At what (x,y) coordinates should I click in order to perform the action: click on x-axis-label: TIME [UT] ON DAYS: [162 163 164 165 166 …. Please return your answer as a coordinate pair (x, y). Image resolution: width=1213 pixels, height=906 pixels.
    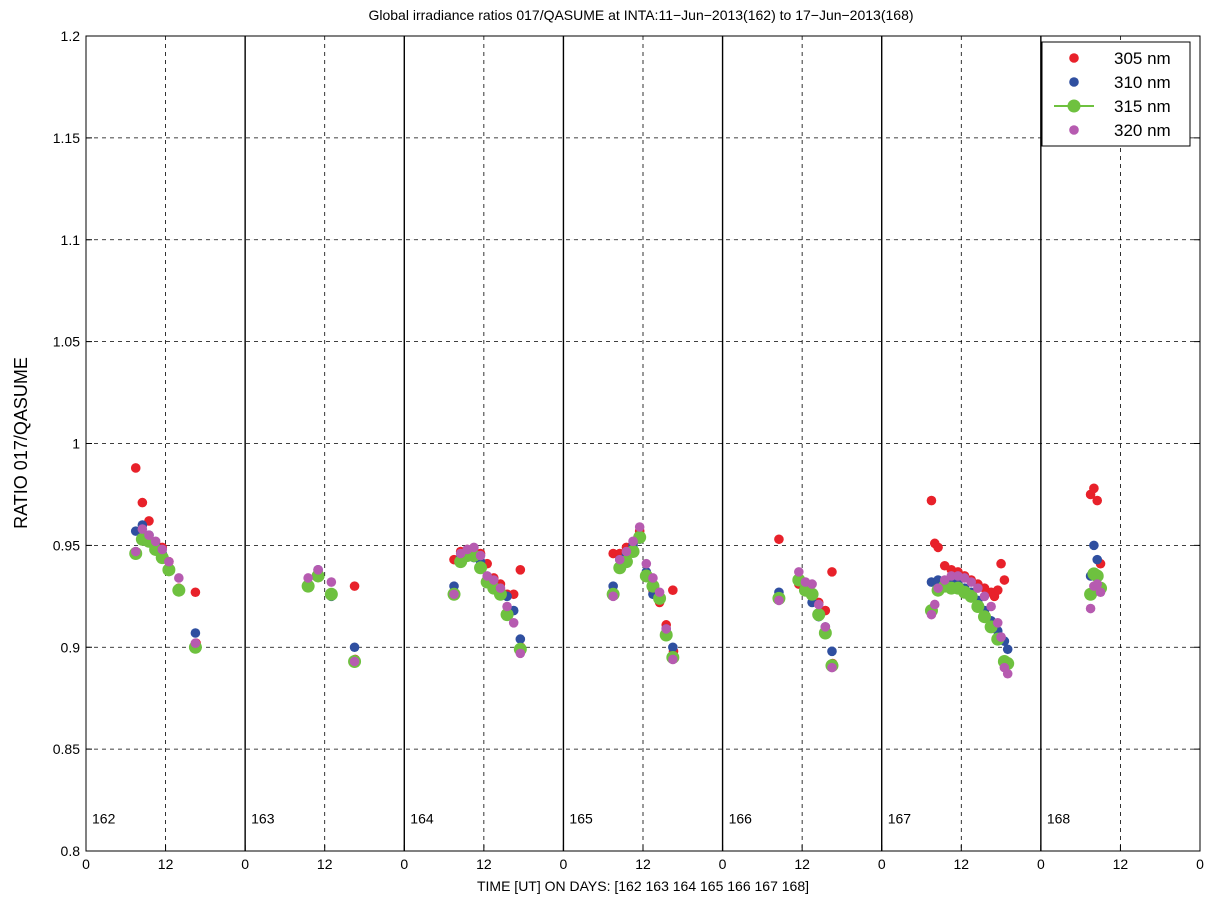
    Looking at the image, I should click on (643, 886).